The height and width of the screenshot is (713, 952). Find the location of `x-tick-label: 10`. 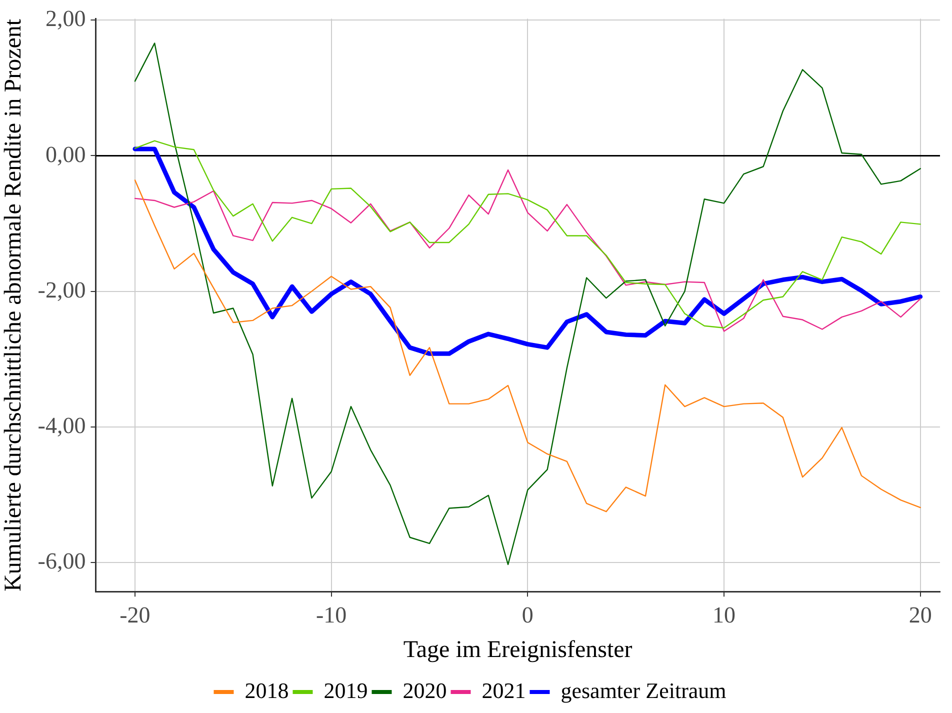

x-tick-label: 10 is located at coordinates (724, 615).